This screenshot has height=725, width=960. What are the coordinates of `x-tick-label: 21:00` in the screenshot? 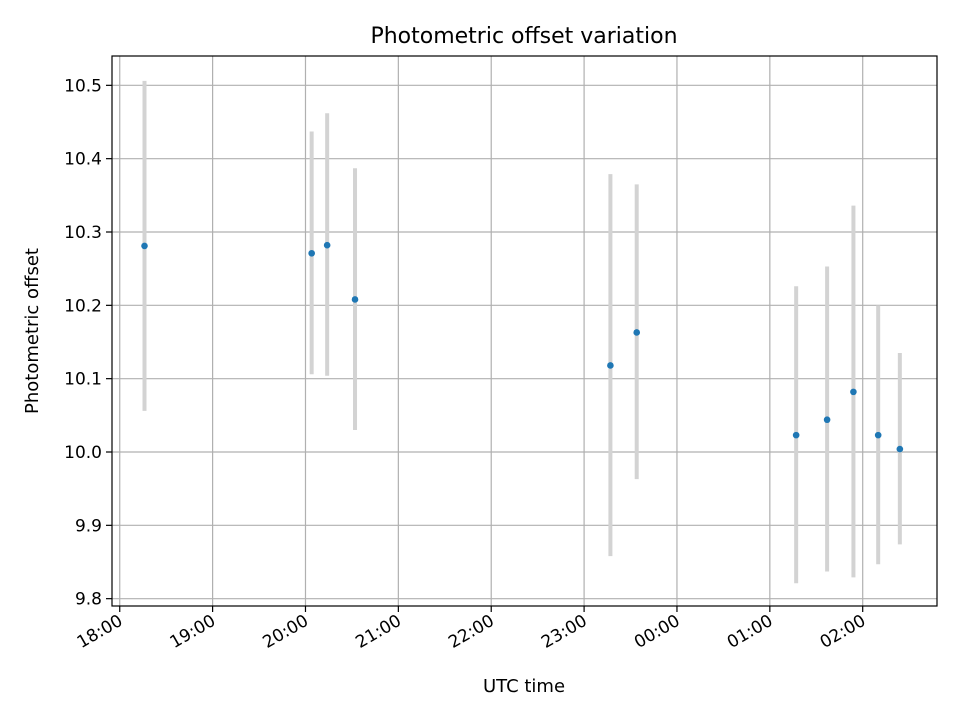 It's located at (378, 632).